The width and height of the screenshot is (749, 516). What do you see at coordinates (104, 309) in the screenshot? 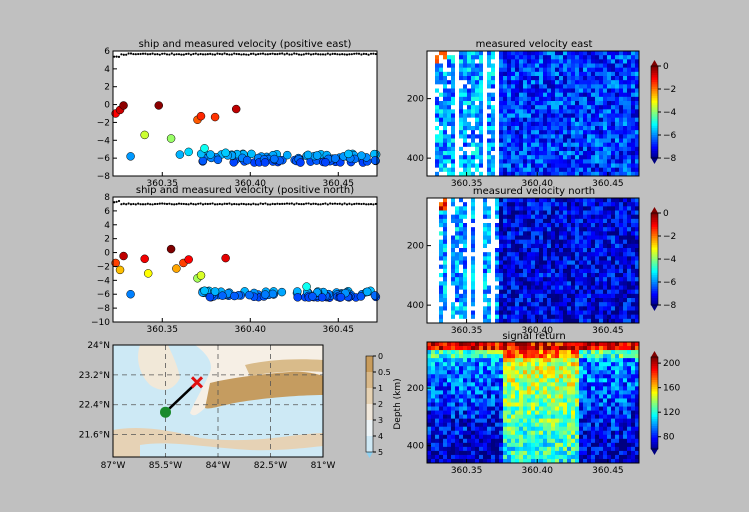
I see `y-tick-label: −8` at bounding box center [104, 309].